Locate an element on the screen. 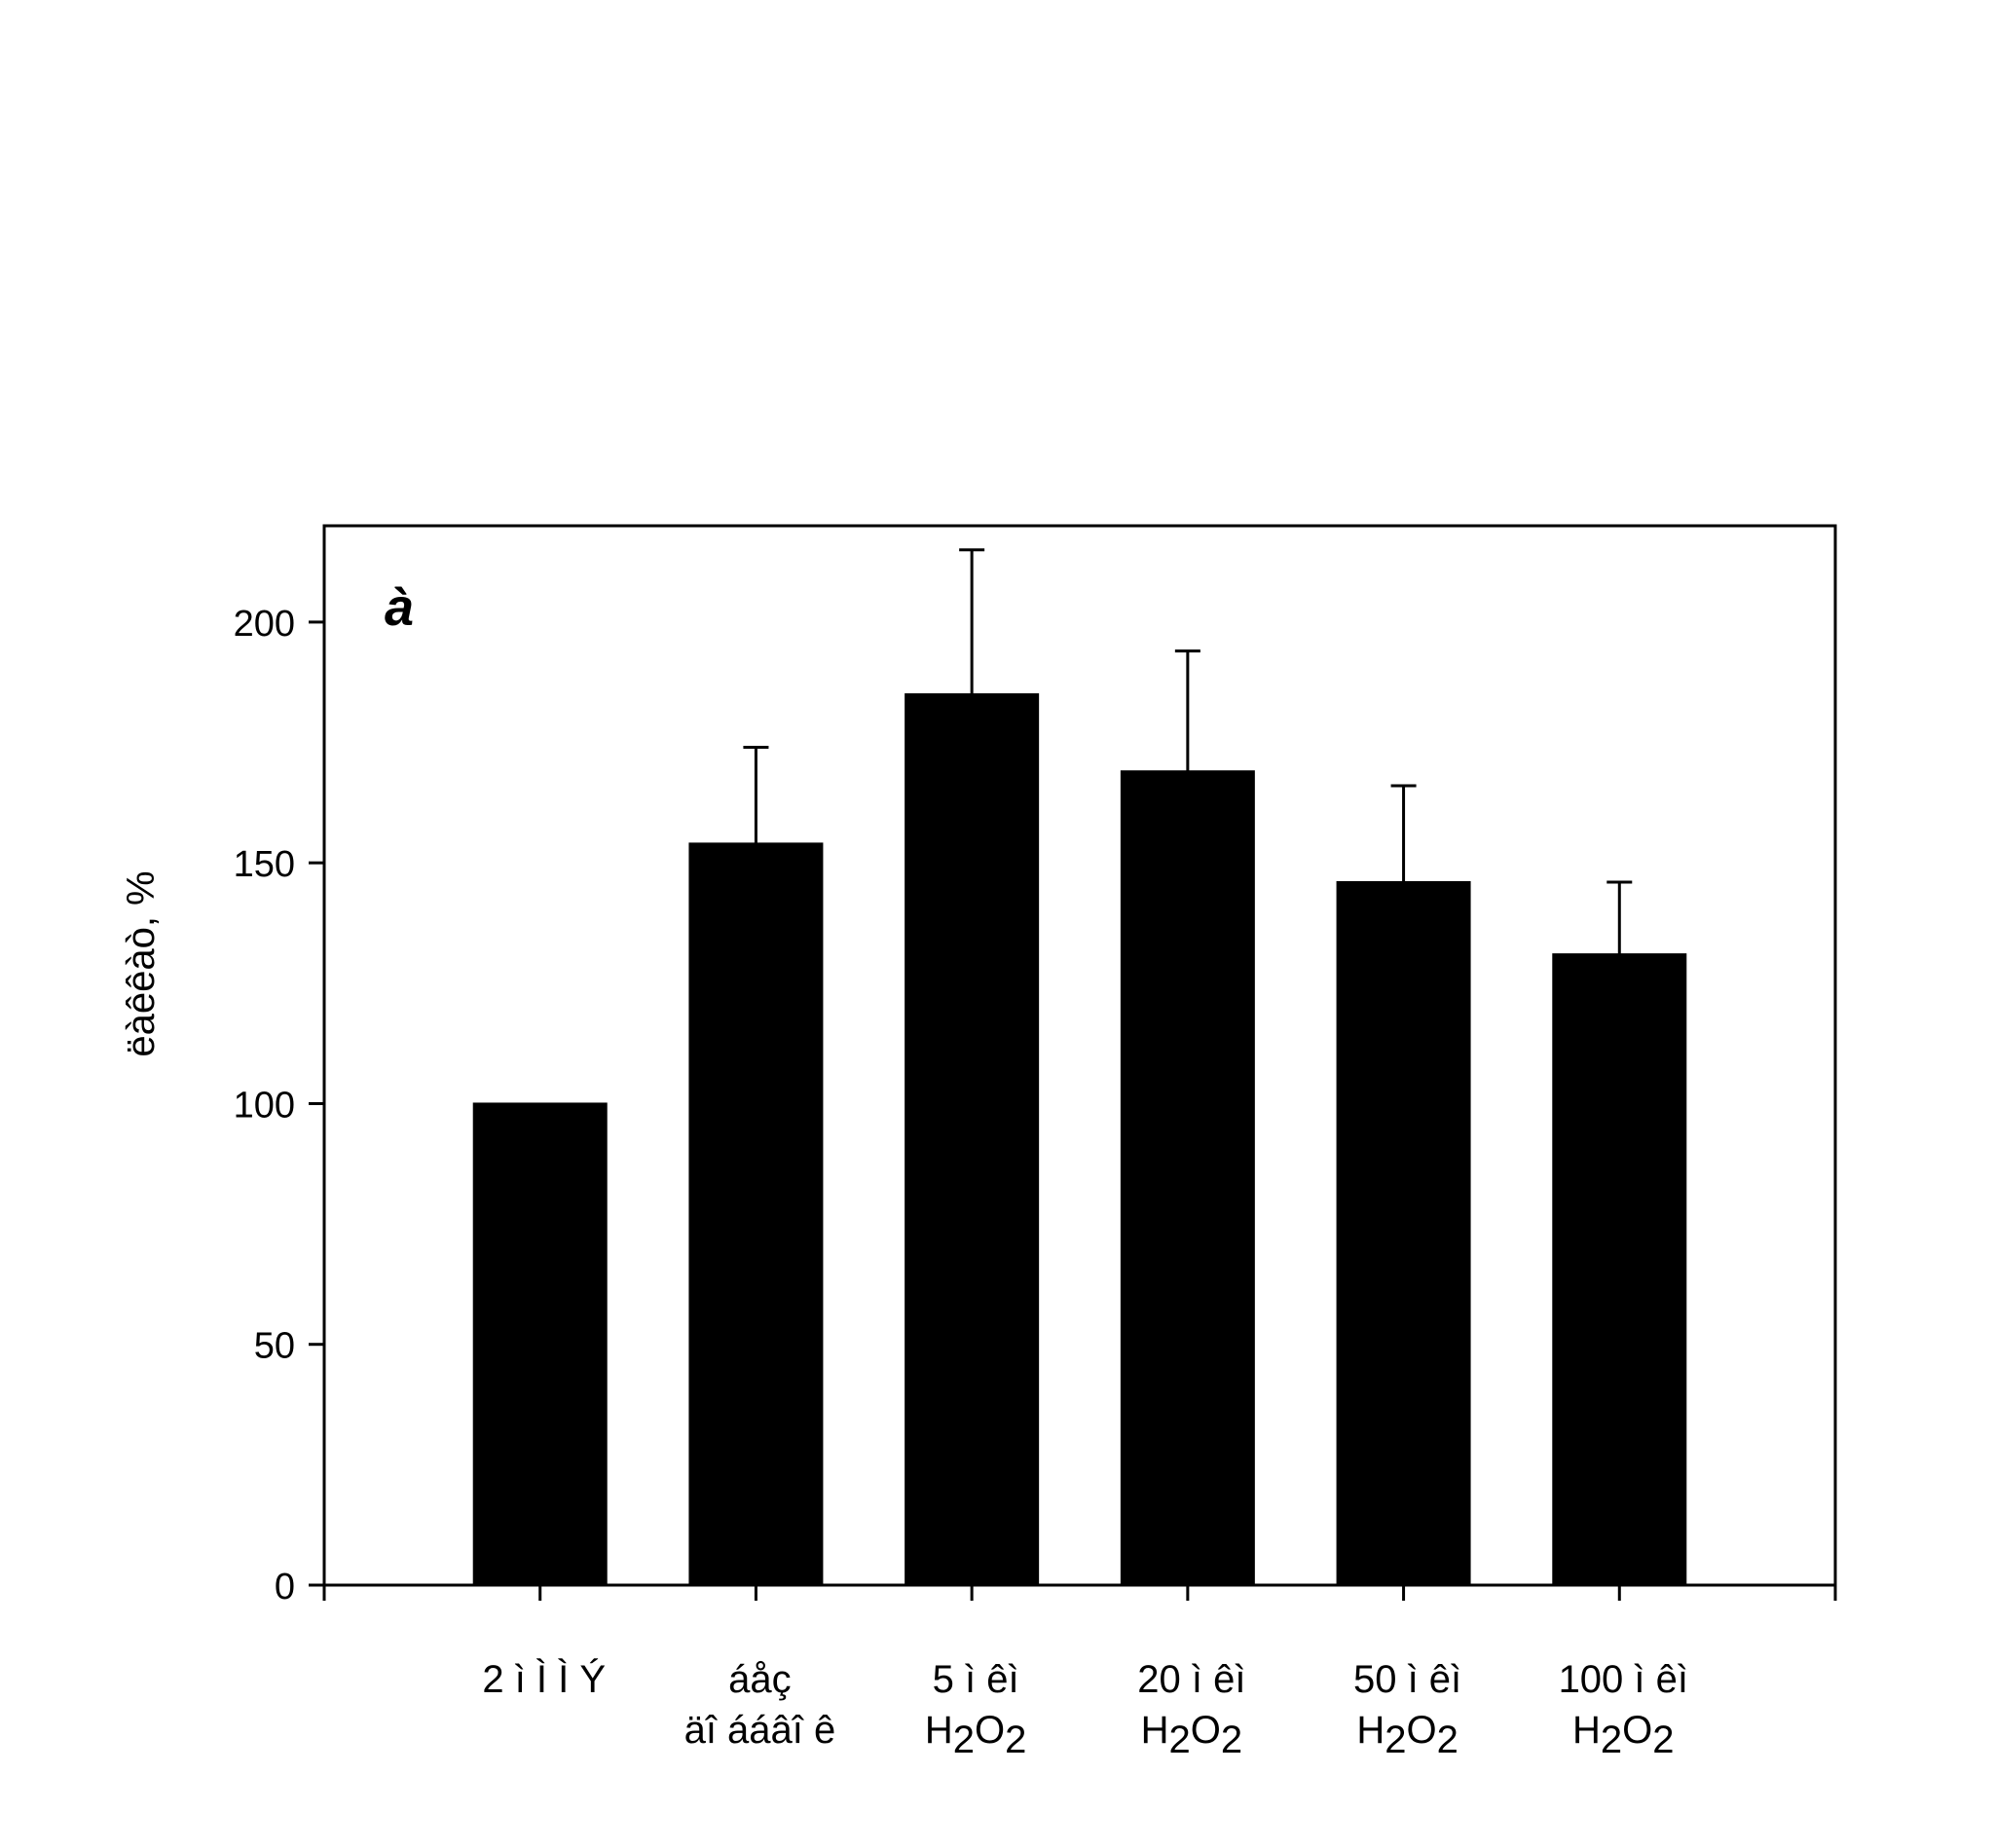  y-axis: 0 50 100 150 200 is located at coordinates (279, 1106).